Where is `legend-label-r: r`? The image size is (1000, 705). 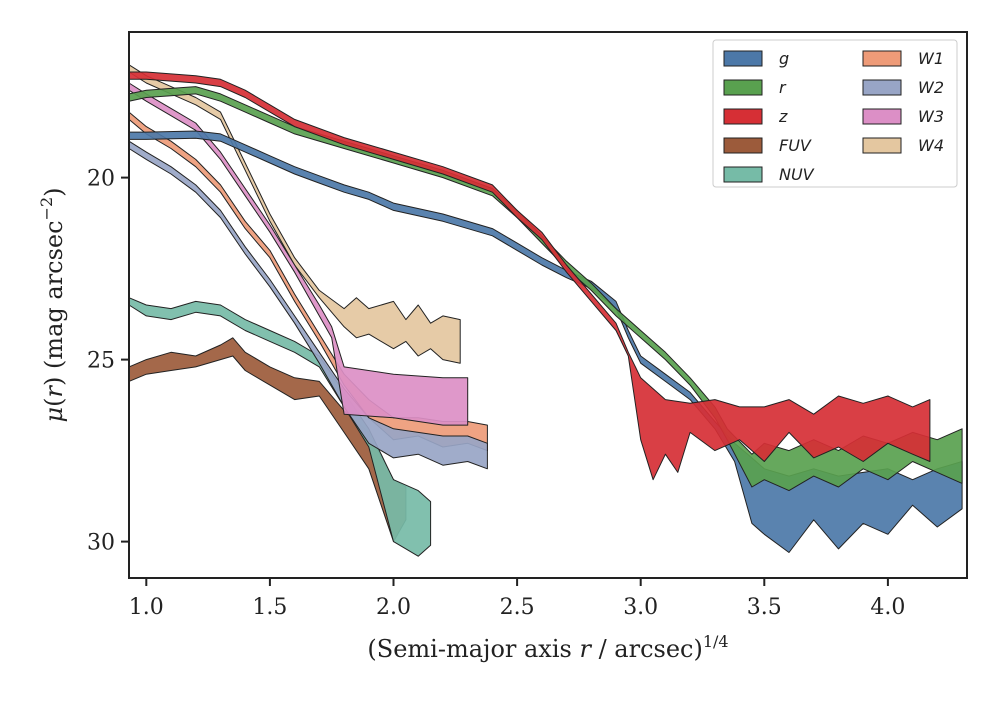
legend-label-r: r is located at coordinates (783, 87).